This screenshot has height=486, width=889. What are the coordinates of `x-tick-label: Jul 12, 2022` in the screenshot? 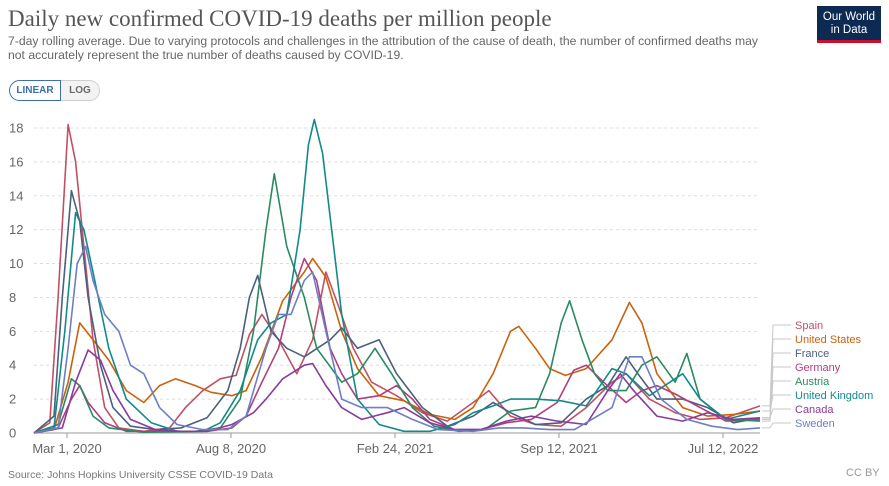 It's located at (723, 448).